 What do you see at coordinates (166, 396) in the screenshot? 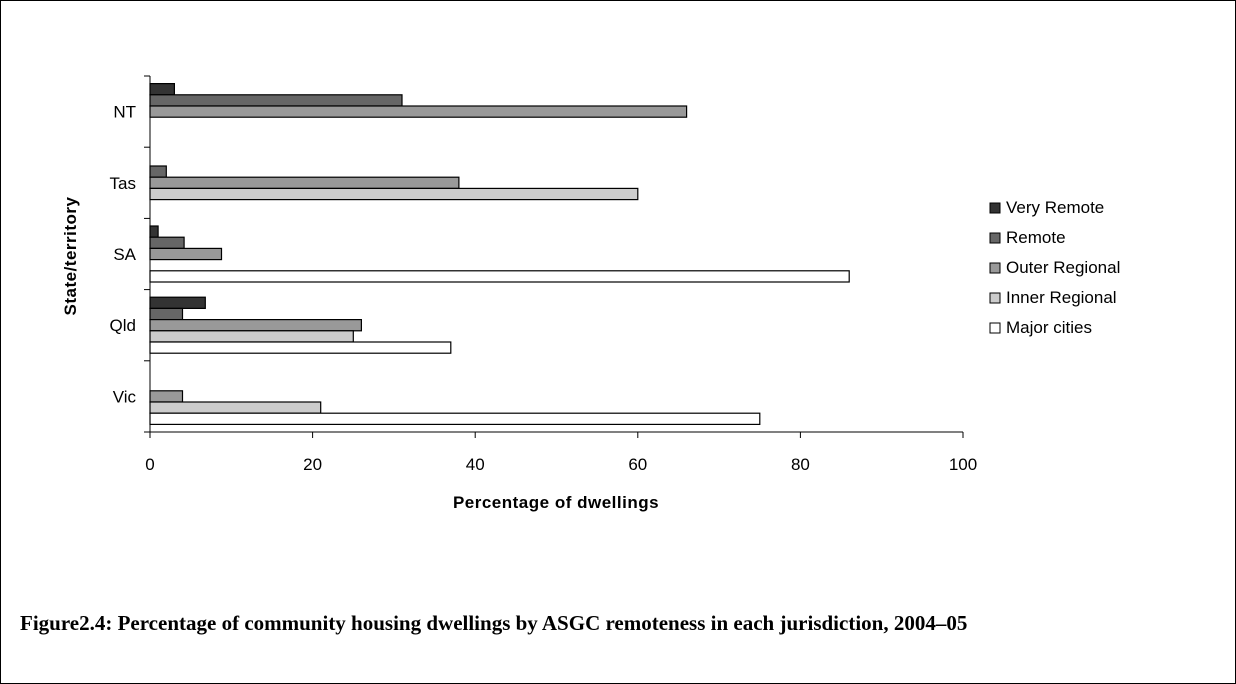
I see `bar-vic-outer-regional` at bounding box center [166, 396].